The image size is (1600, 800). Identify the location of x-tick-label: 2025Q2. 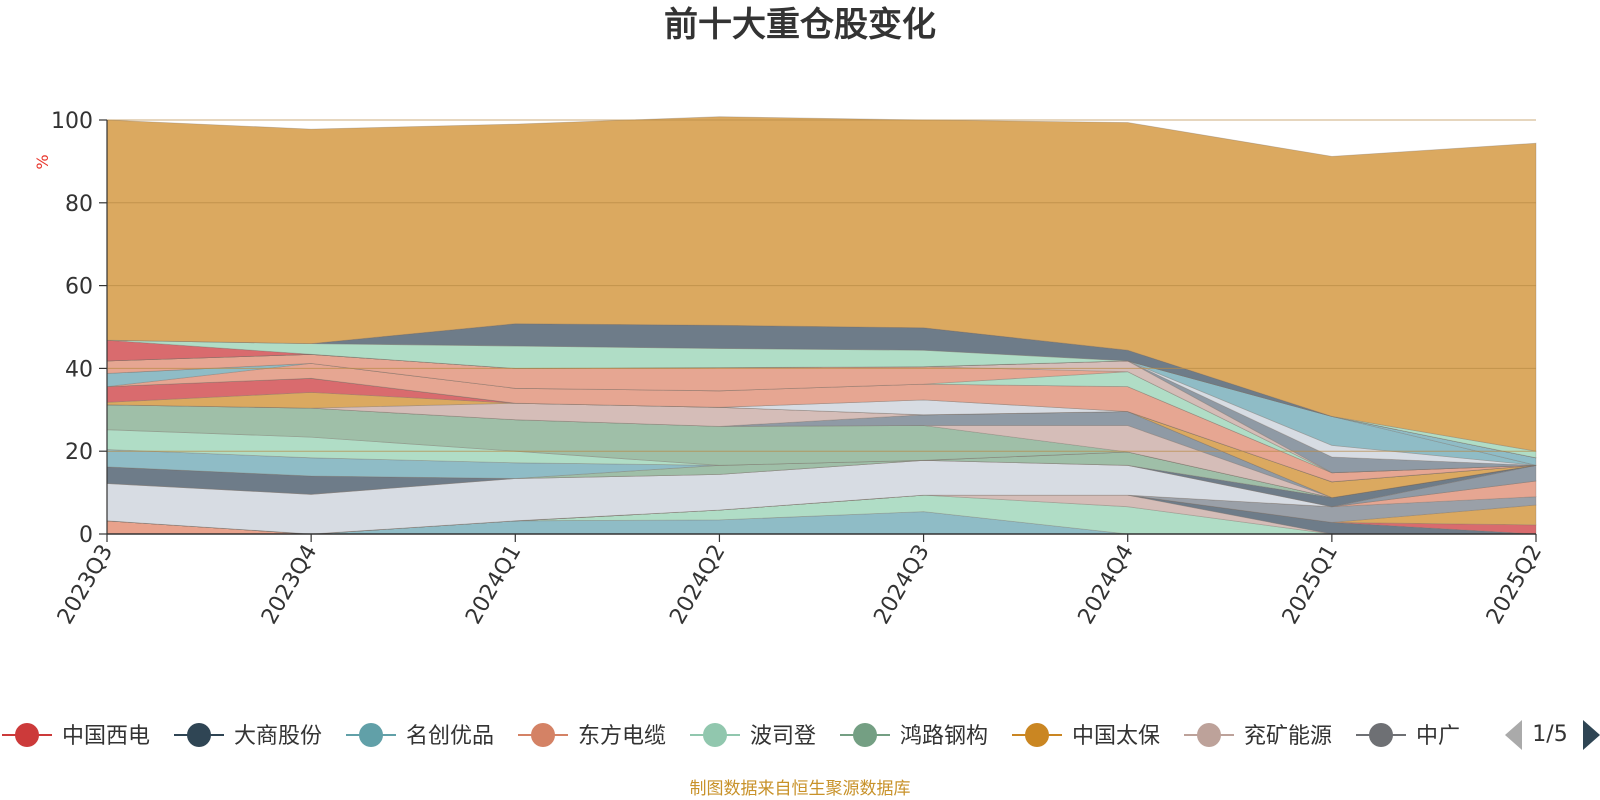
(1514, 585).